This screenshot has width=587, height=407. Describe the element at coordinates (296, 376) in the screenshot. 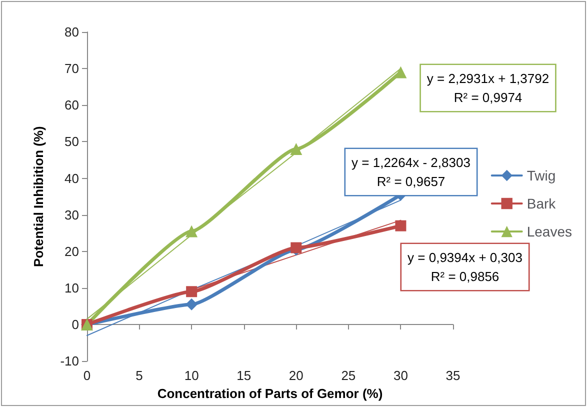

I see `x-tick-label: 20` at that location.